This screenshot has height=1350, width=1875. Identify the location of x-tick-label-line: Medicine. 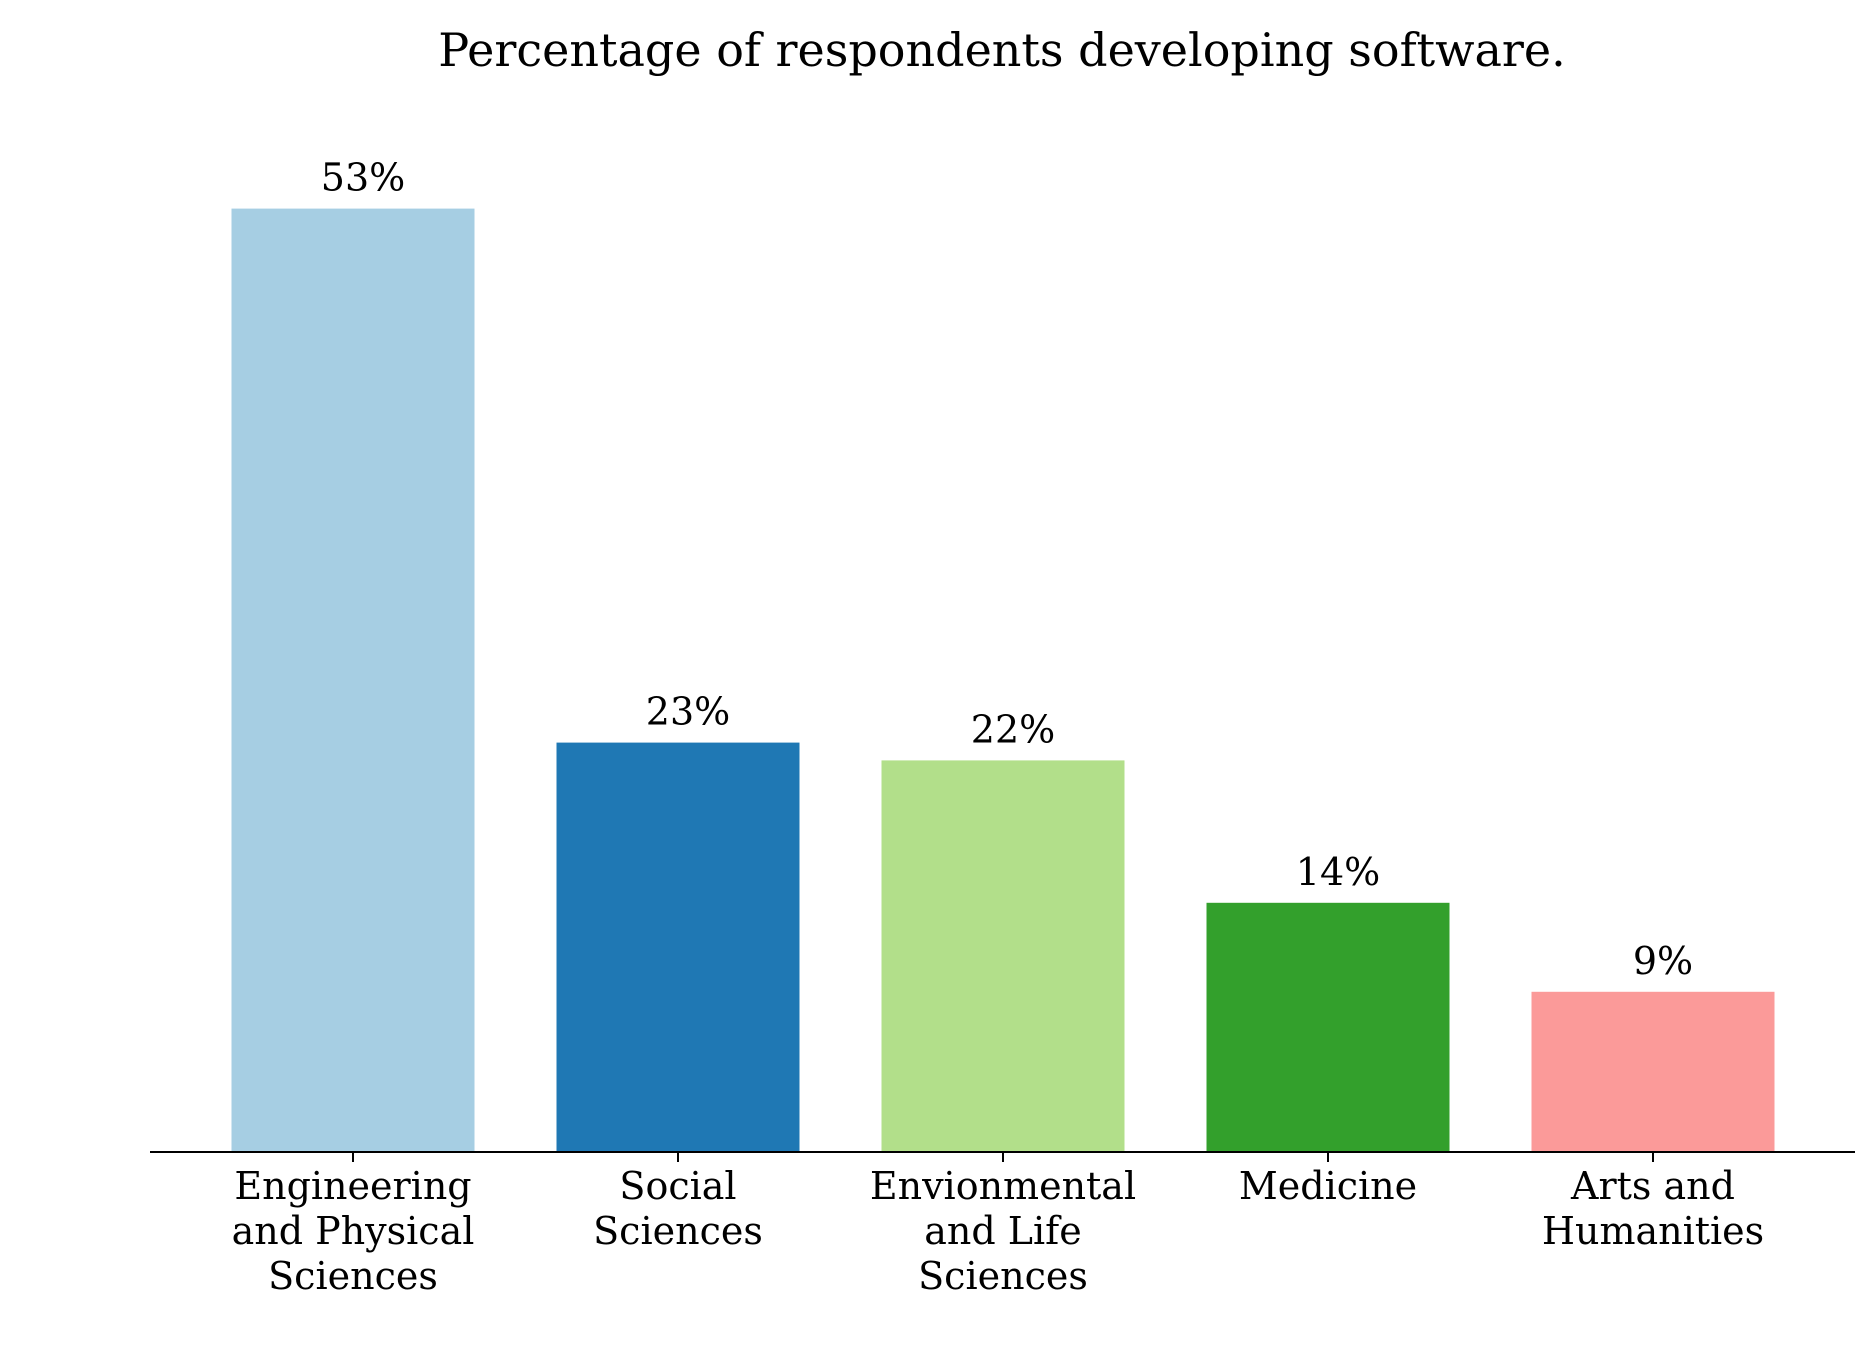
(1328, 1186).